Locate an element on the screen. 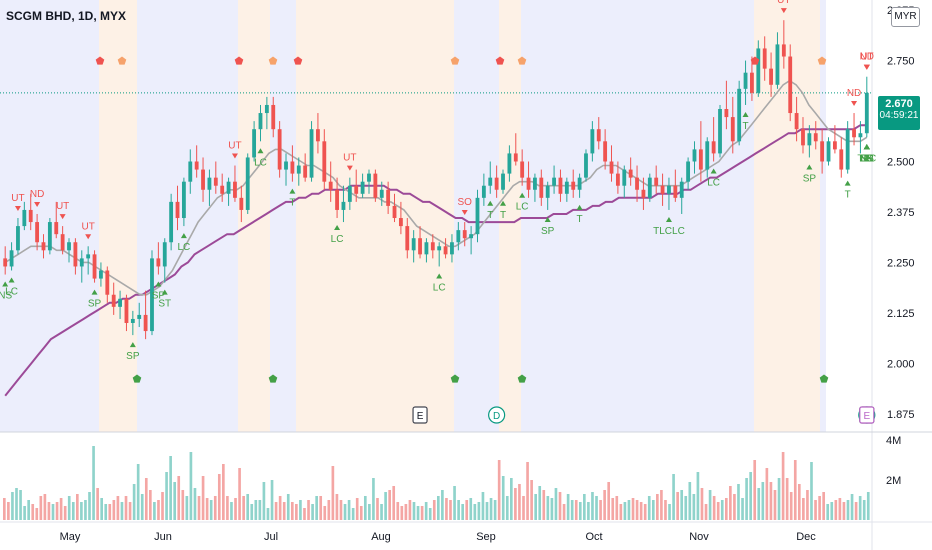 The image size is (932, 550). dividend-badge: D is located at coordinates (497, 415).